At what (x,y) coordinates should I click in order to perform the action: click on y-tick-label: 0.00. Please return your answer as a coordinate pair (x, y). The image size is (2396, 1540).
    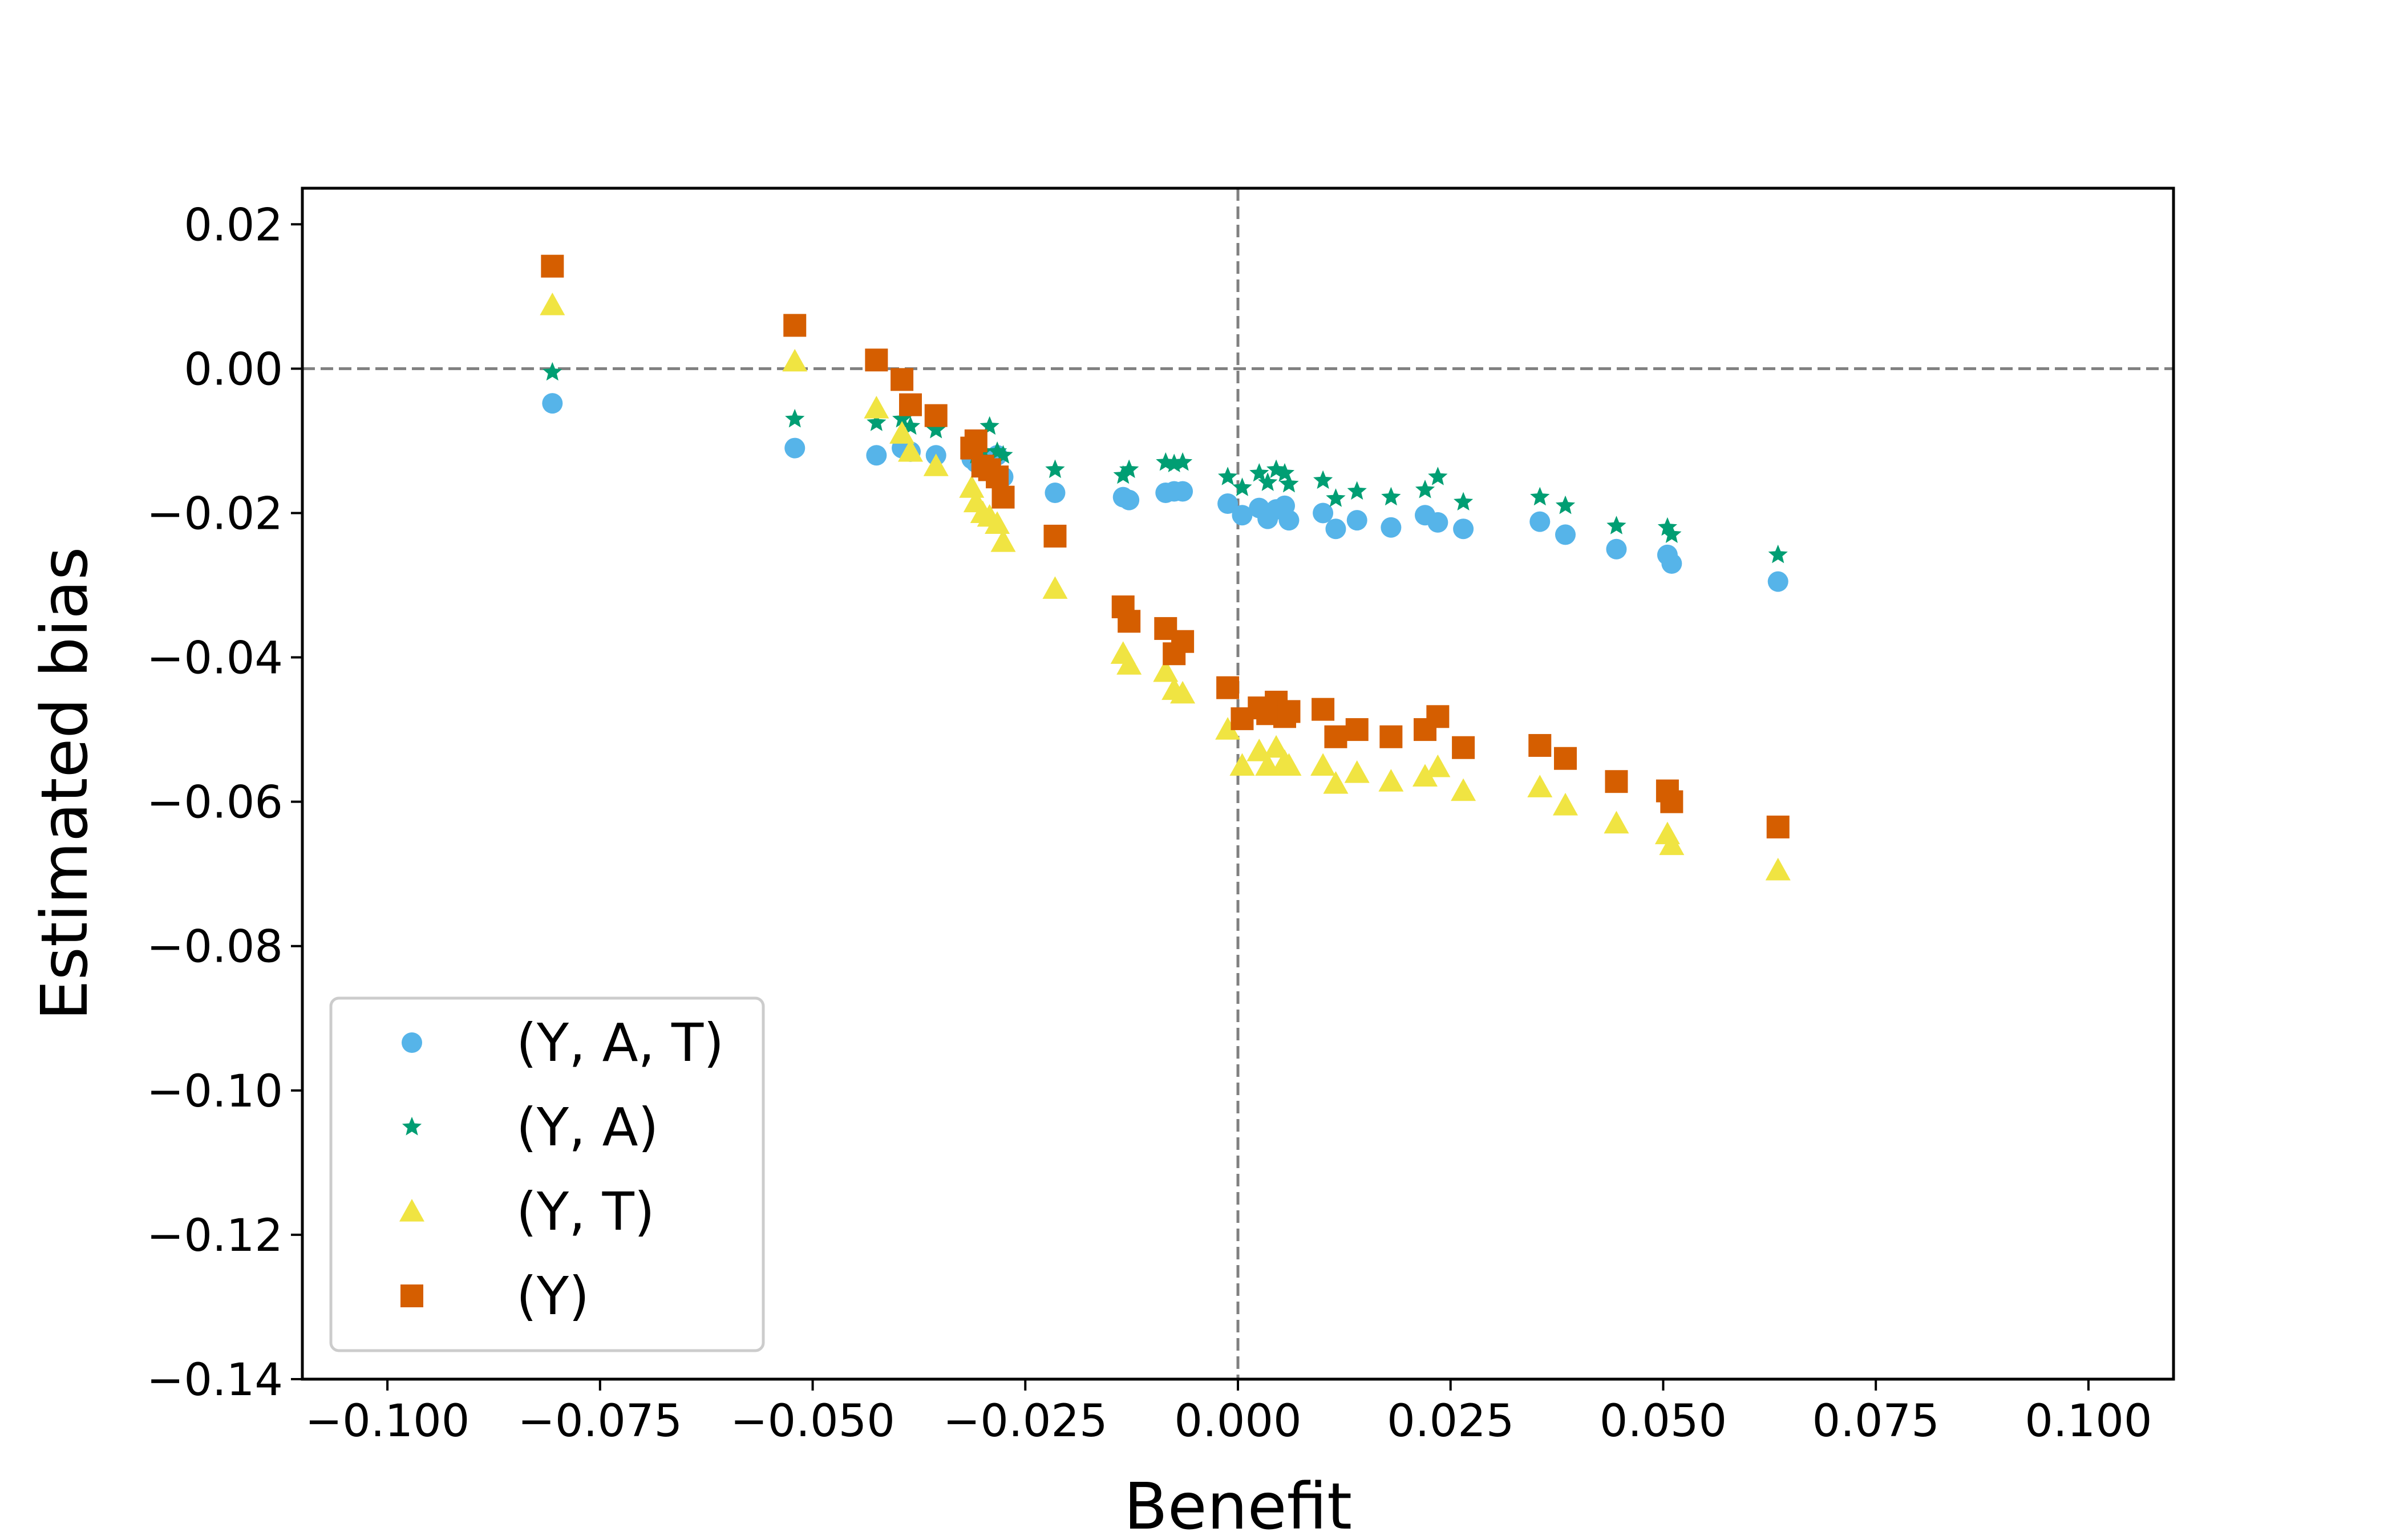
    Looking at the image, I should click on (234, 370).